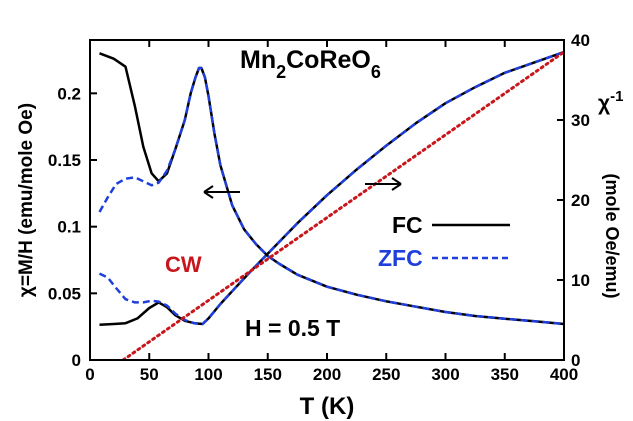  What do you see at coordinates (400, 258) in the screenshot?
I see `legend-zfc-label: ZFC` at bounding box center [400, 258].